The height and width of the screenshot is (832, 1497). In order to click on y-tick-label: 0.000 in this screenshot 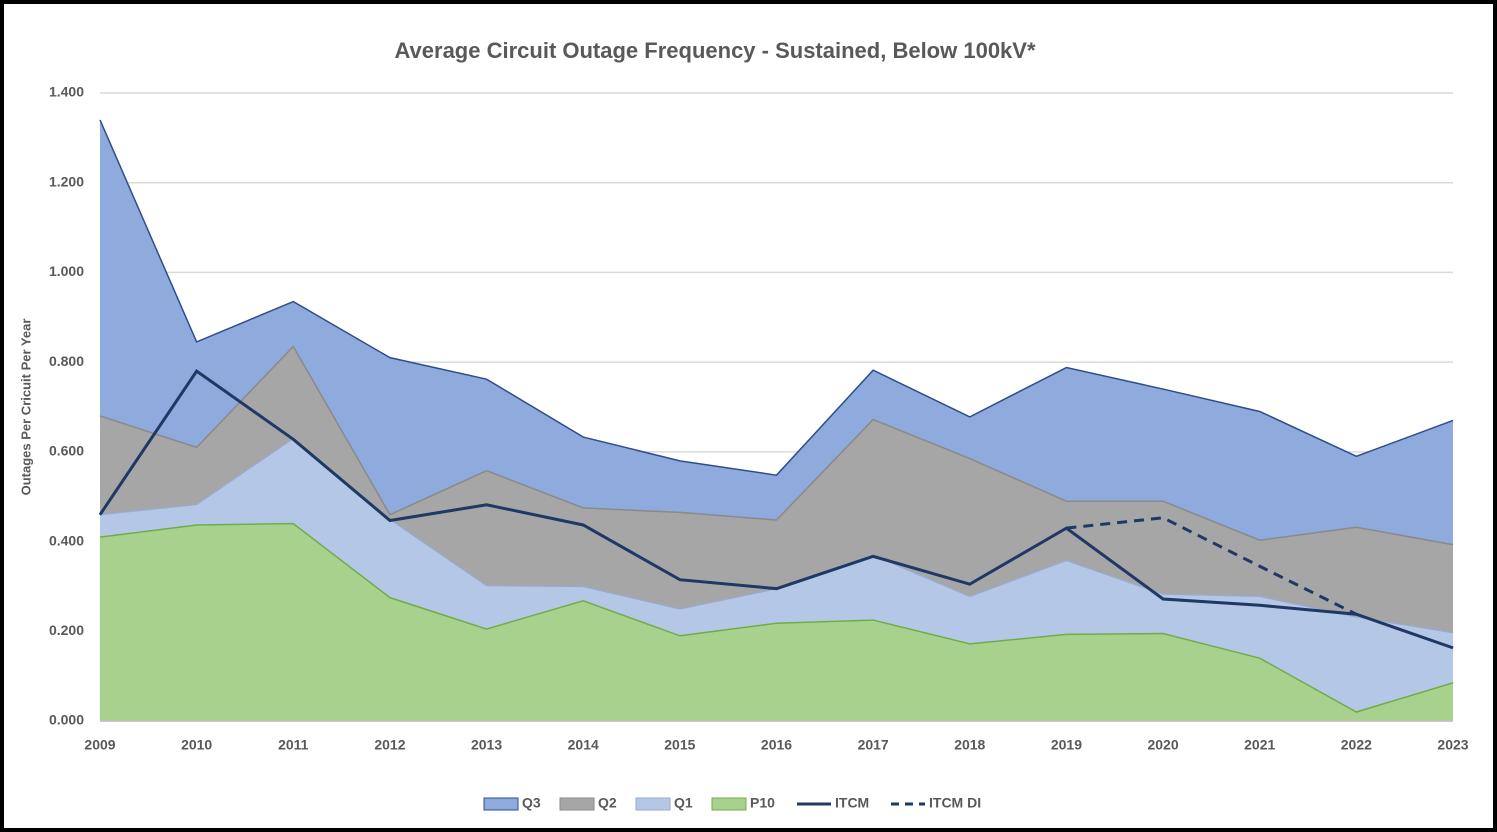, I will do `click(66, 720)`.